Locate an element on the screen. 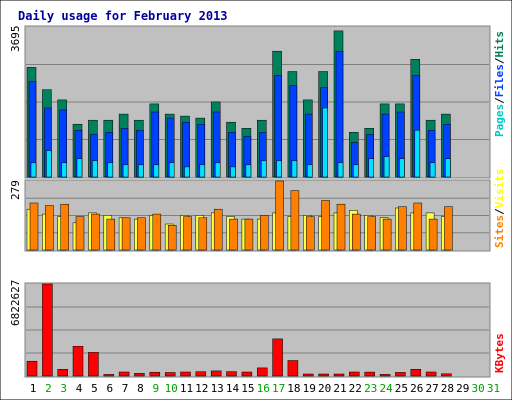 The width and height of the screenshot is (512, 400). x-tick-day-23: 23 is located at coordinates (370, 388).